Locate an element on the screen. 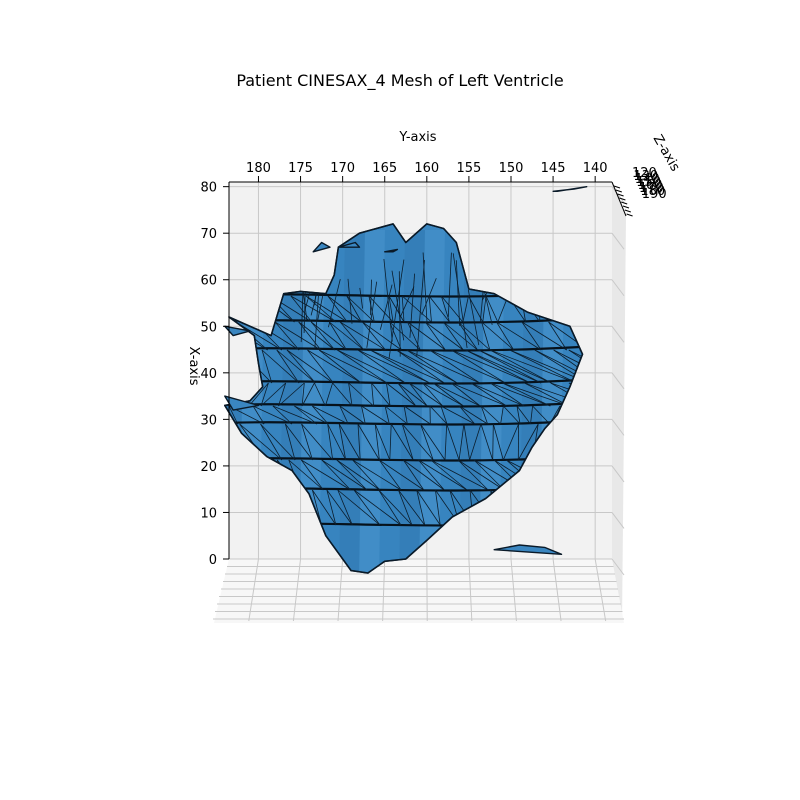 Image resolution: width=800 pixels, height=800 pixels. y-axis-label: Y-axis is located at coordinates (417, 137).